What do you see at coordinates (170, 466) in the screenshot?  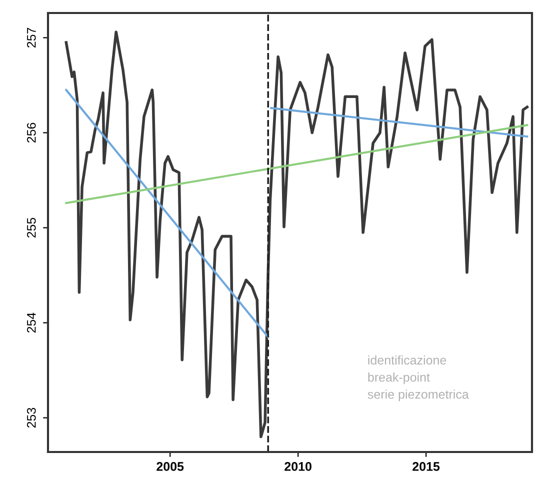 I see `x-tick-label: 2005` at bounding box center [170, 466].